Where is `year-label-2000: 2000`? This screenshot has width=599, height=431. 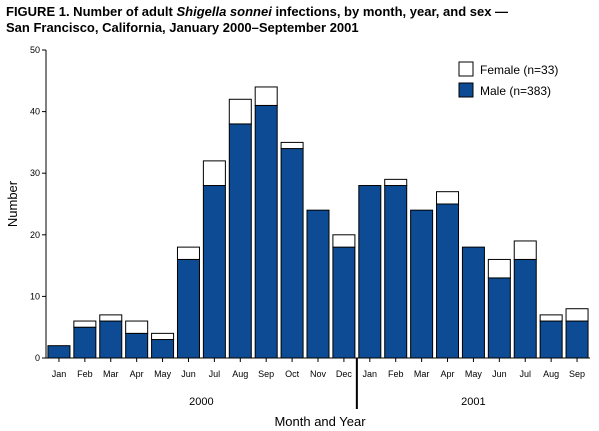
year-label-2000: 2000 is located at coordinates (201, 402).